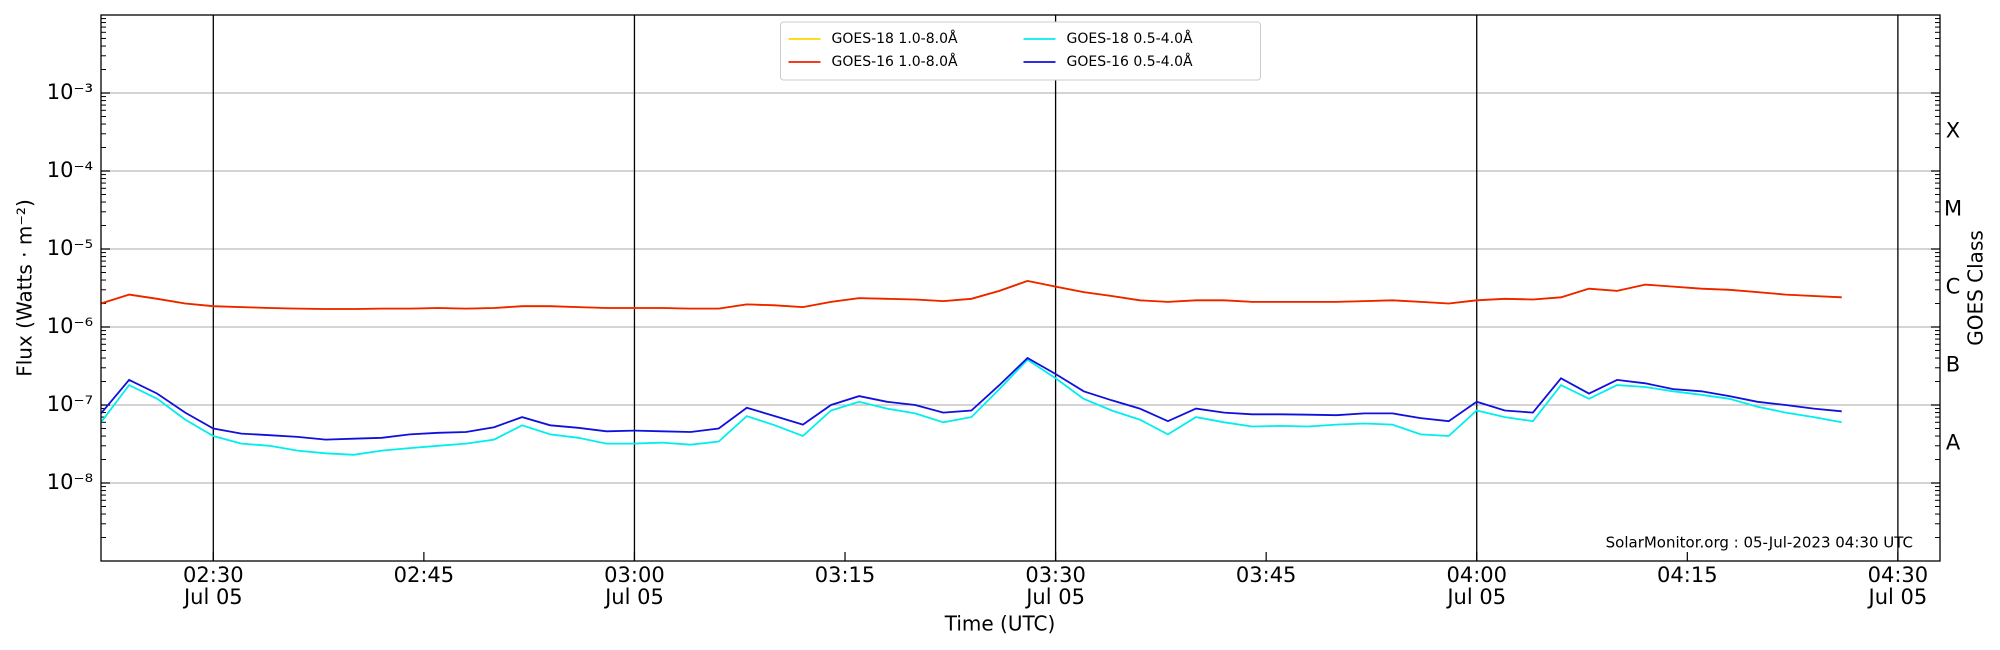 The height and width of the screenshot is (650, 2000). I want to click on x-tick-label: 04:00, so click(1476, 575).